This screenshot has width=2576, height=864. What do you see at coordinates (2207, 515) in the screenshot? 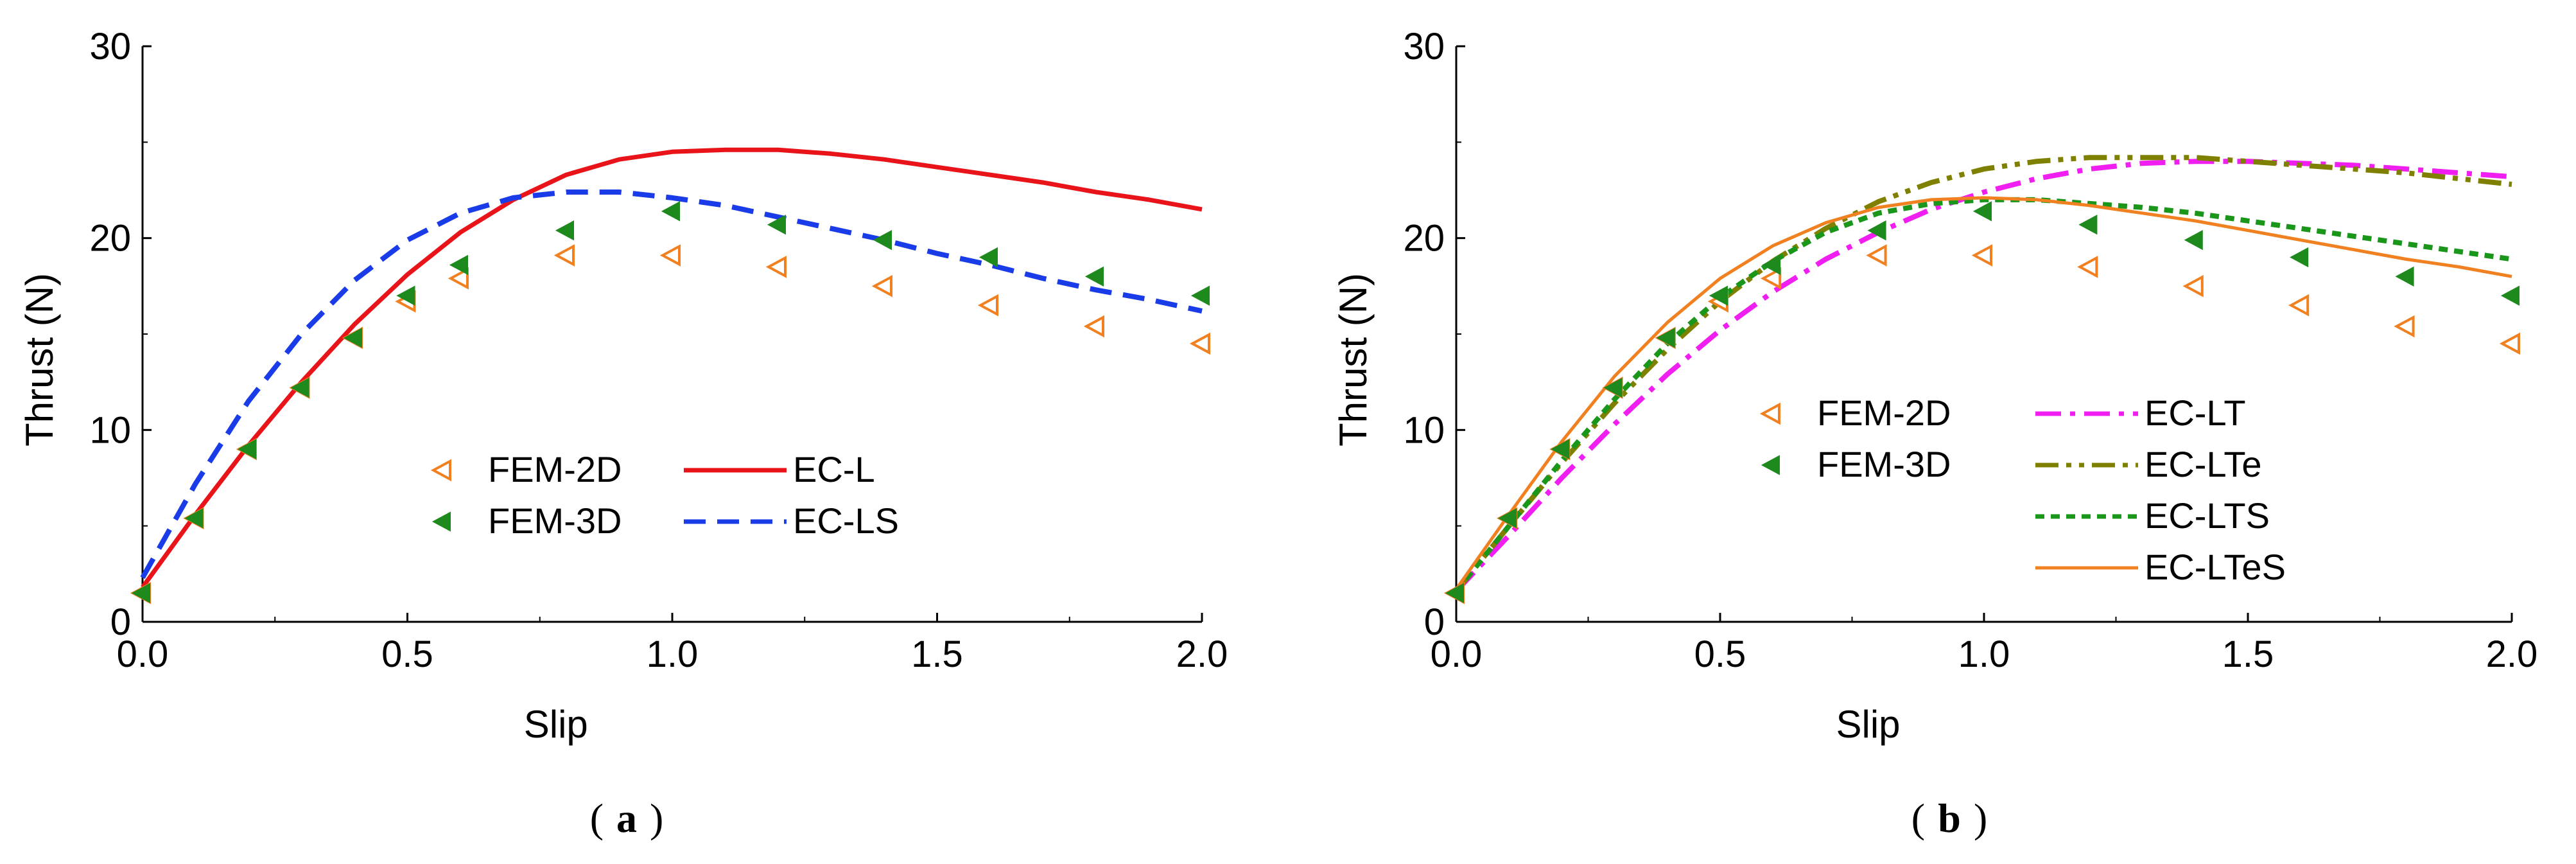
I see `legend-label: EC-LTS` at bounding box center [2207, 515].